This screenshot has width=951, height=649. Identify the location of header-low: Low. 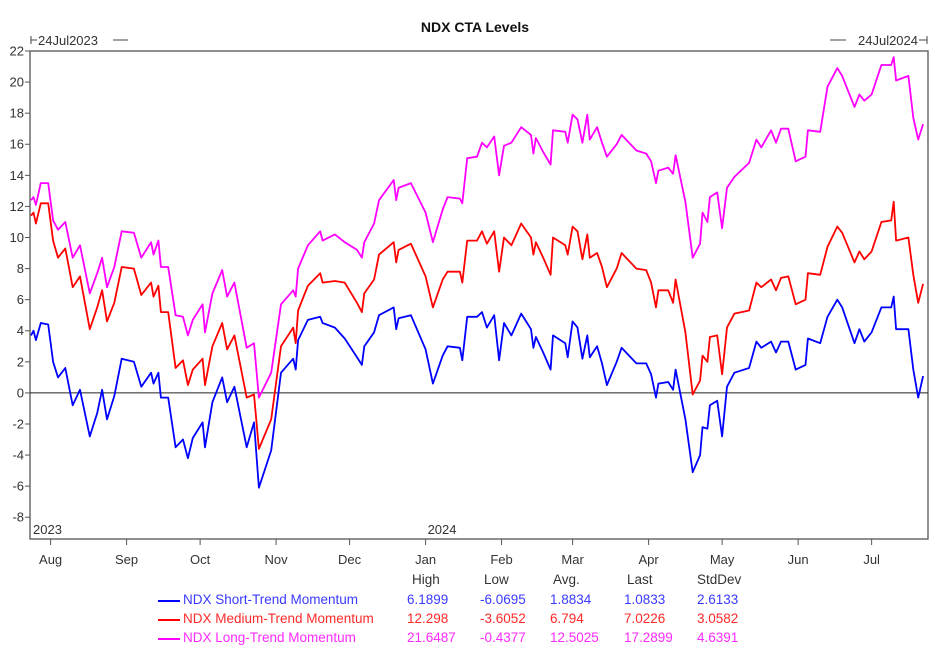
(496, 579).